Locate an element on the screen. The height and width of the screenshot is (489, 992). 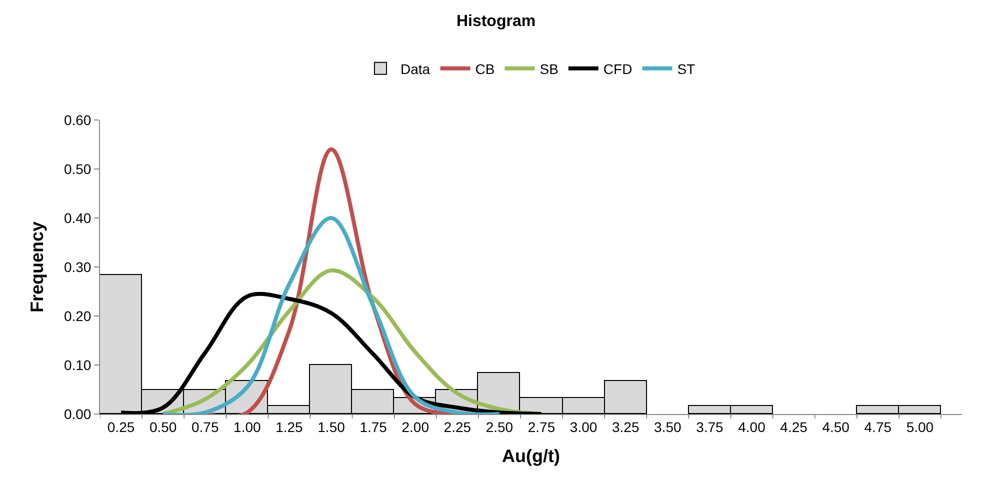
x-tick-label: 0.50 is located at coordinates (163, 426).